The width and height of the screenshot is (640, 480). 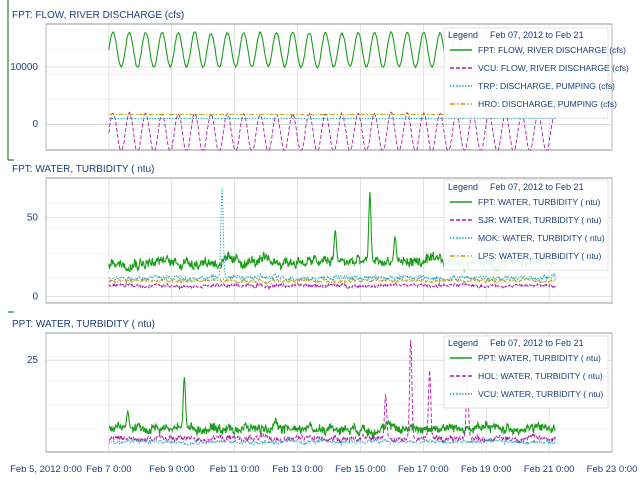 I want to click on legend-entry-label: VCU: FLOW, RIVER DISCHARGE (cfs), so click(x=553, y=68).